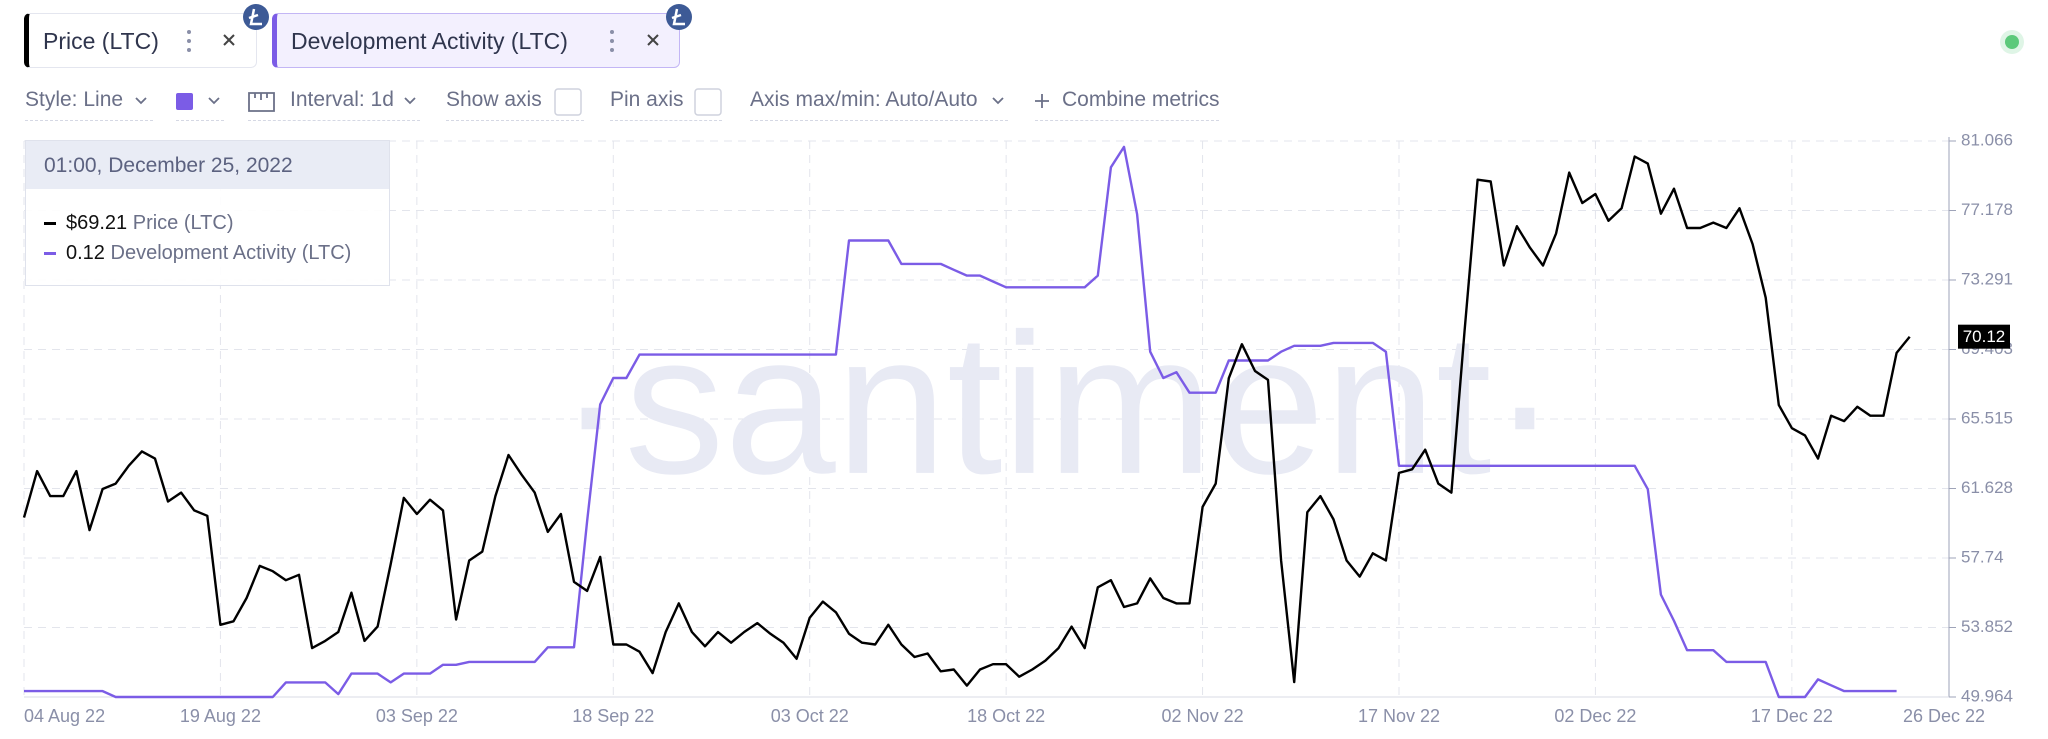 Image resolution: width=2048 pixels, height=739 pixels. What do you see at coordinates (613, 716) in the screenshot?
I see `x-tick-label: 18 Sep 22` at bounding box center [613, 716].